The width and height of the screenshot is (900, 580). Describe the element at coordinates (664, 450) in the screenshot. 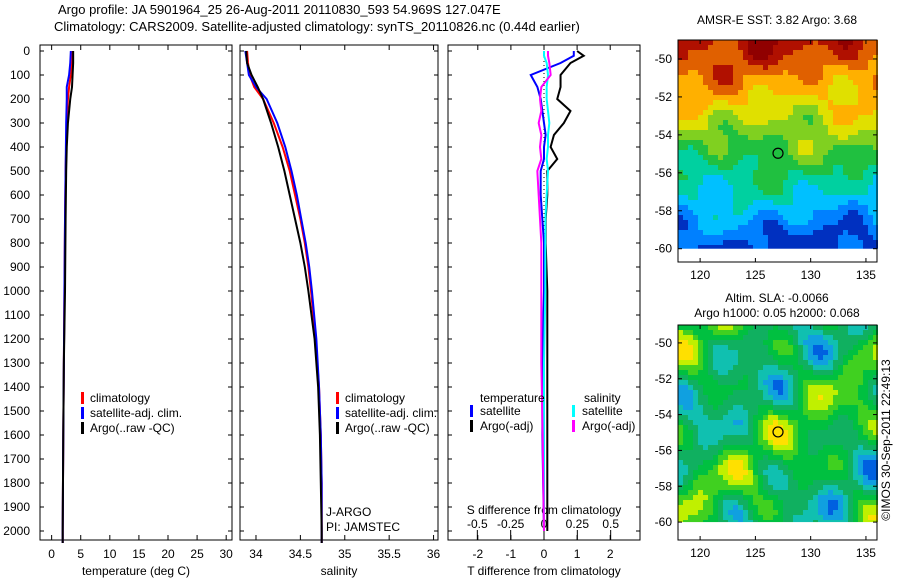

I see `lat-tick-label: -56` at that location.